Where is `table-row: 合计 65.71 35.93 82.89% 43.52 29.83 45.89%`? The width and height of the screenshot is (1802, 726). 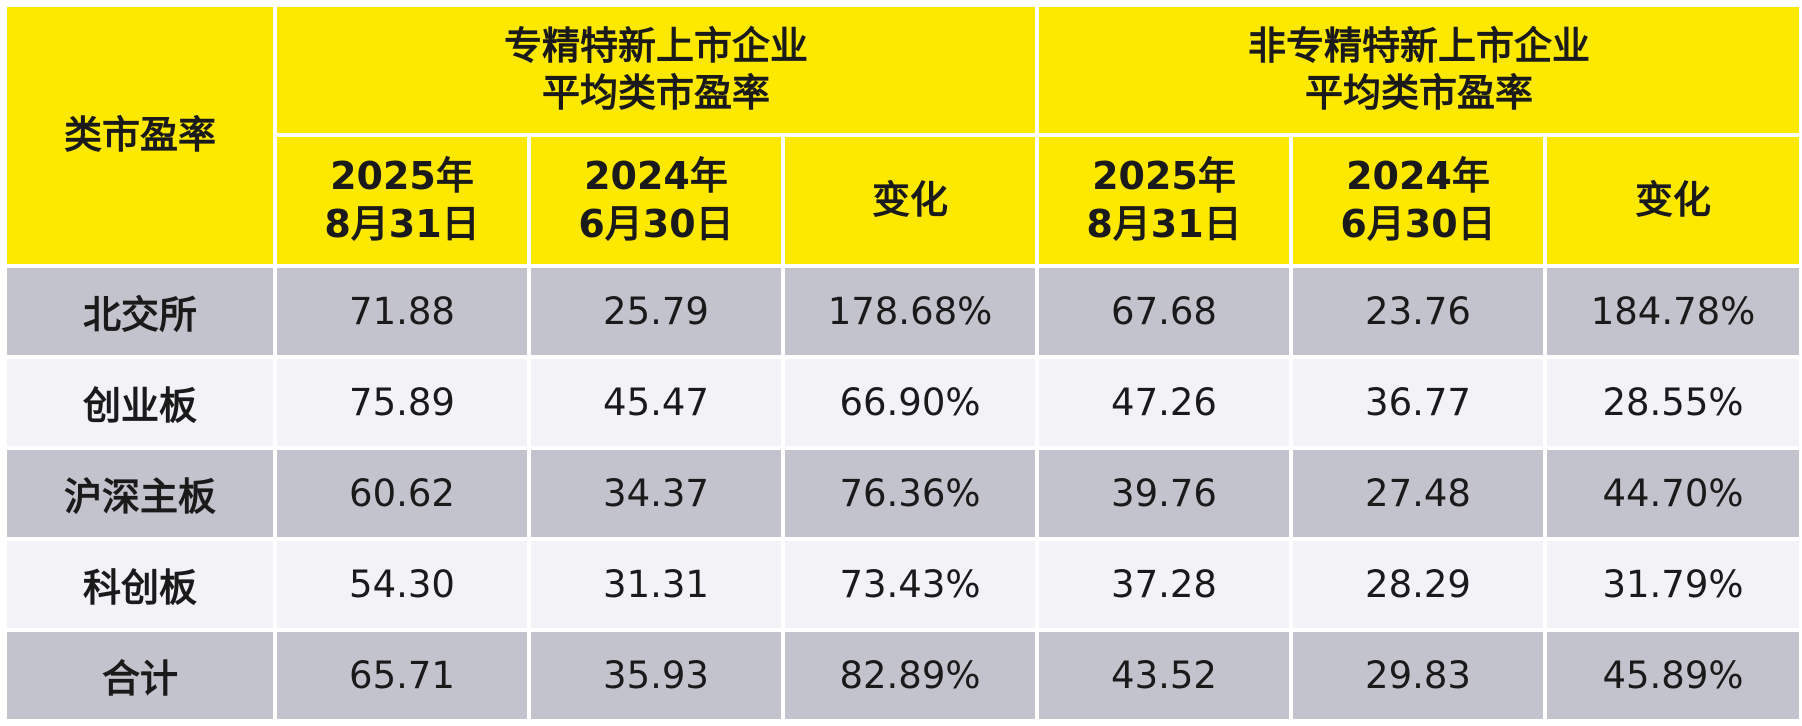
table-row: 合计 65.71 35.93 82.89% 43.52 29.83 45.89% is located at coordinates (903, 675).